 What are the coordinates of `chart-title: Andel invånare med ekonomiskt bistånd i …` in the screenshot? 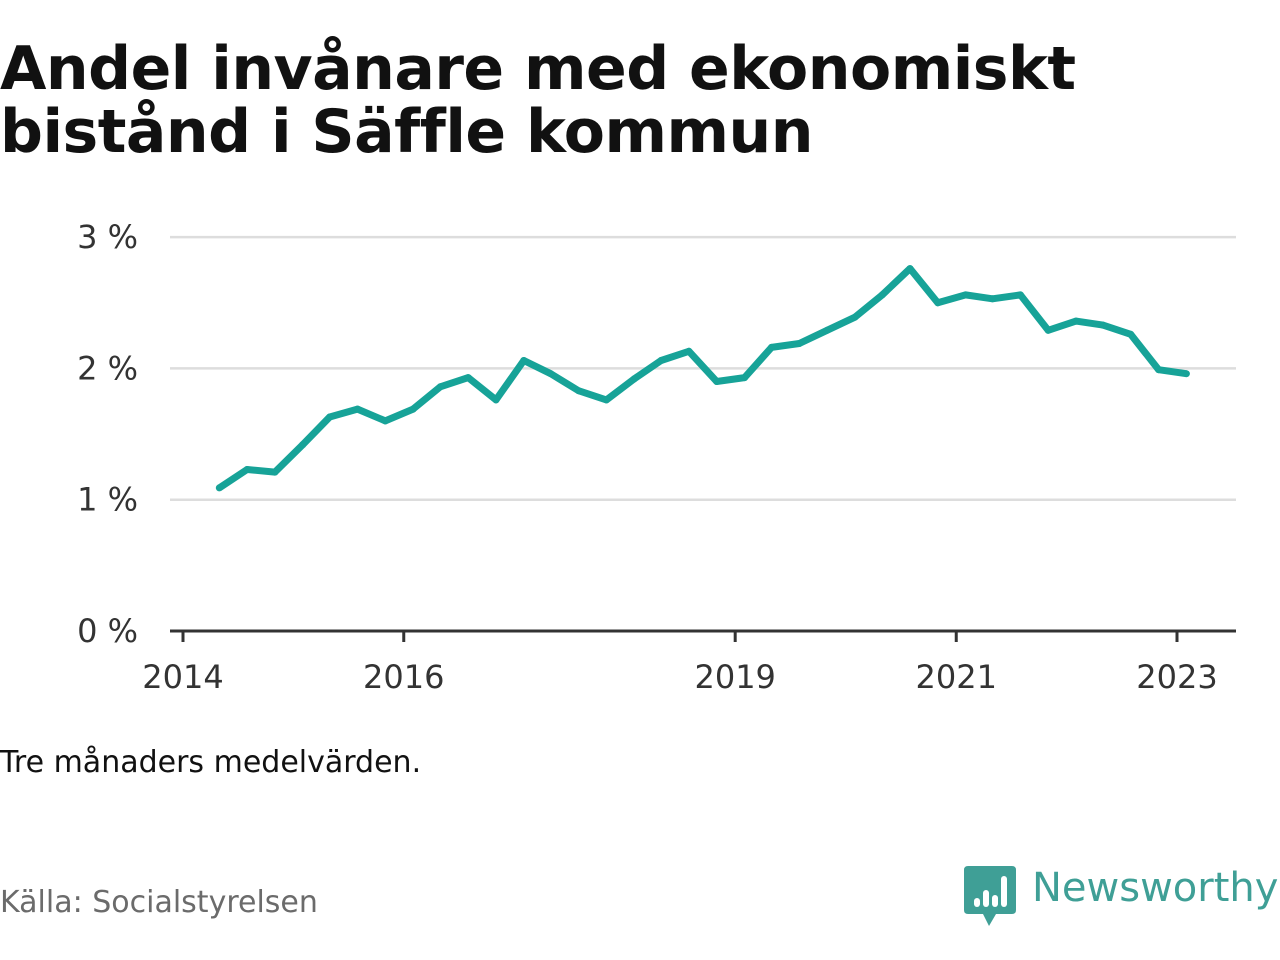 It's located at (538, 100).